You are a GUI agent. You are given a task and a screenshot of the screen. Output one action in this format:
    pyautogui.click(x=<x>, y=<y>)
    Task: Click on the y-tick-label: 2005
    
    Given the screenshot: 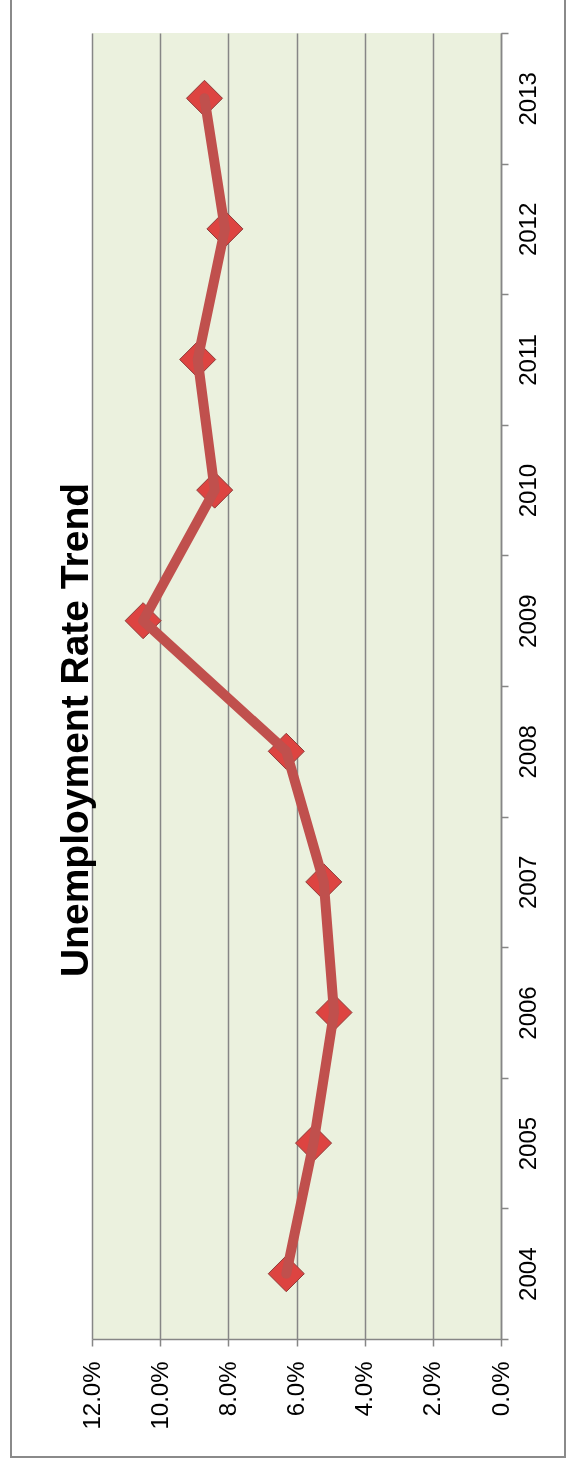 What is the action you would take?
    pyautogui.click(x=527, y=1143)
    